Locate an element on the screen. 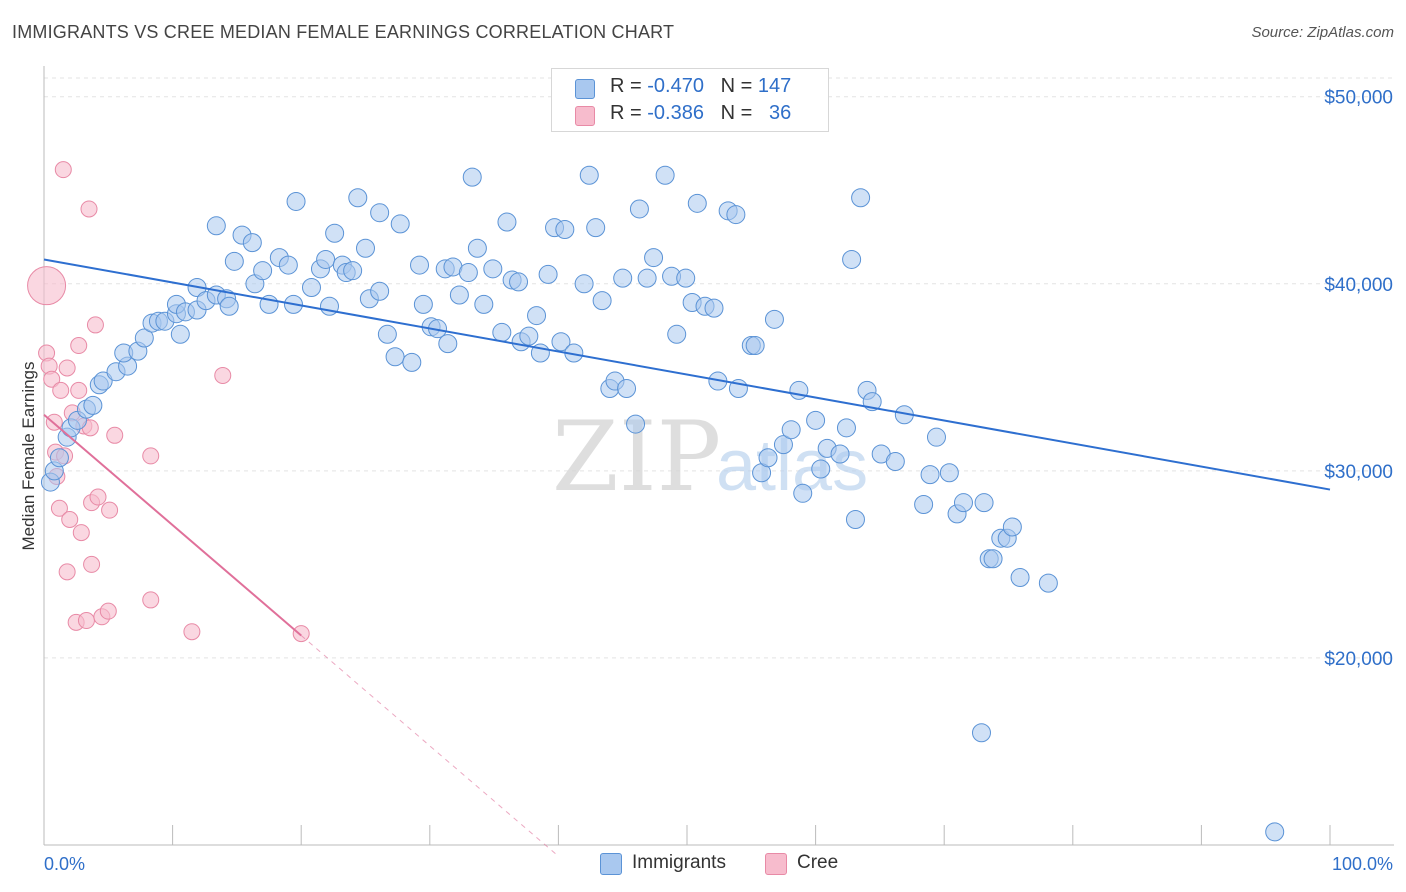 This screenshot has height=892, width=1406. x-tick-label-min: 0.0% is located at coordinates (64, 864).